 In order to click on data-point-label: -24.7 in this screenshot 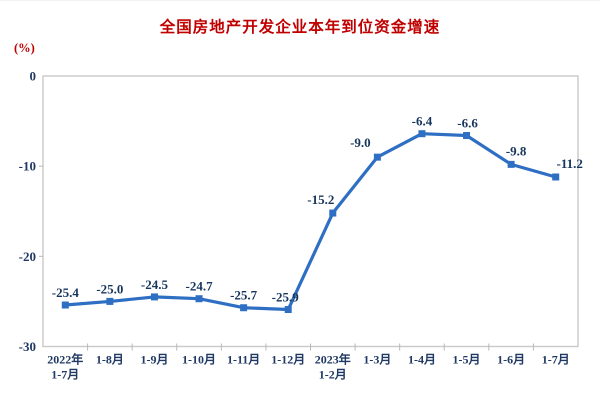, I will do `click(199, 286)`.